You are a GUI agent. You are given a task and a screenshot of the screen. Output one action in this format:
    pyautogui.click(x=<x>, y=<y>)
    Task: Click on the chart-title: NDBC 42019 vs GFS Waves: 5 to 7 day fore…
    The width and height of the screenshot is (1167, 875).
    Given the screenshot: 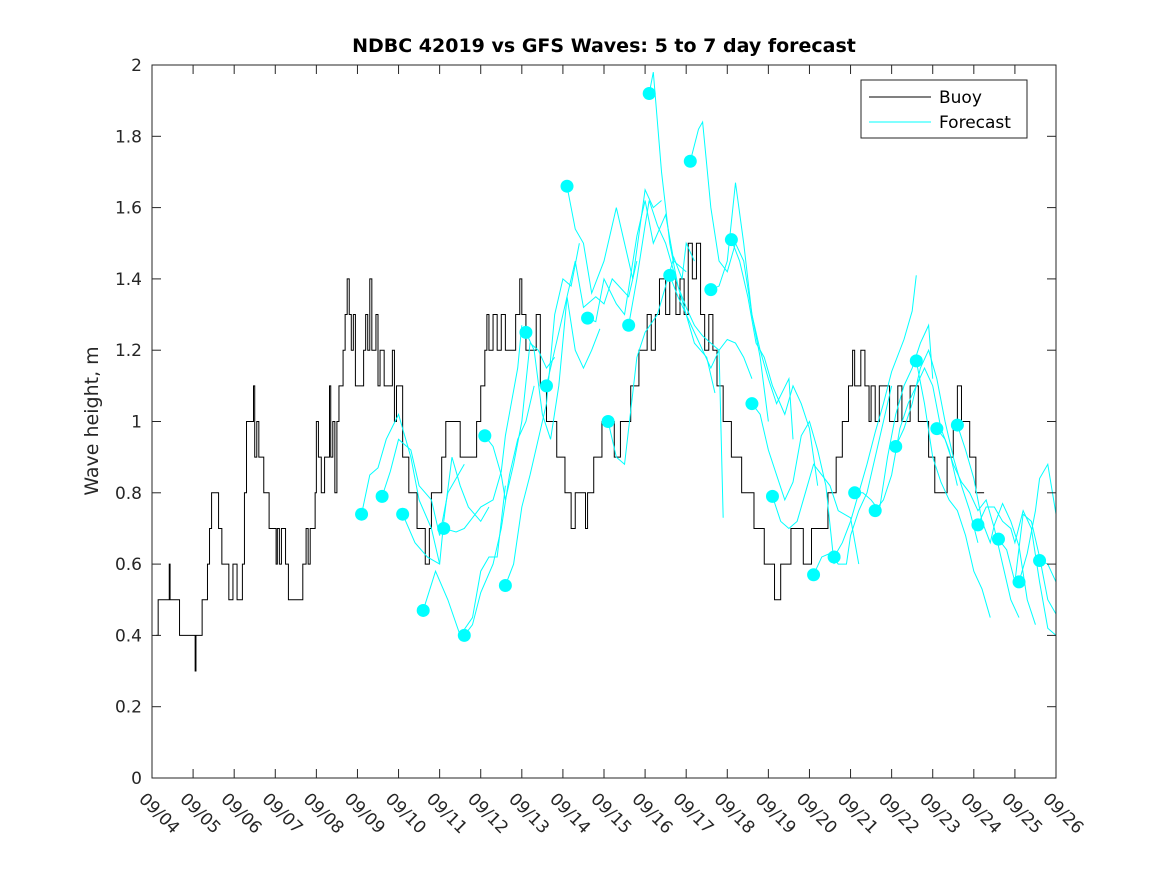 What is the action you would take?
    pyautogui.click(x=604, y=46)
    